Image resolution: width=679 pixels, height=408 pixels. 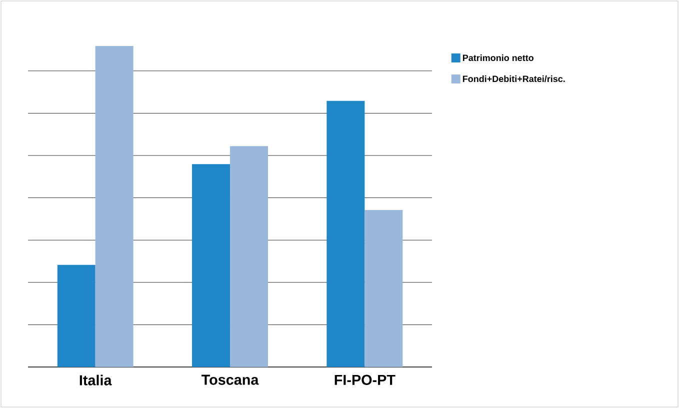 What do you see at coordinates (498, 58) in the screenshot?
I see `legend-label: Patrimonio netto` at bounding box center [498, 58].